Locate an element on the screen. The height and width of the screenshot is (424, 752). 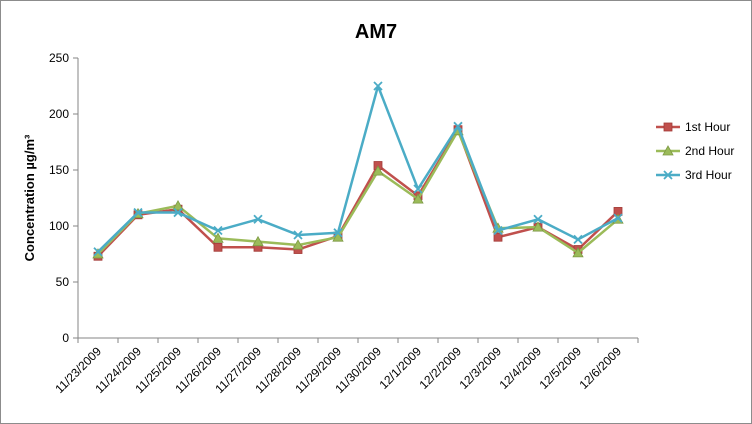
x-tick-label: 12/6/2009 is located at coordinates (600, 368).